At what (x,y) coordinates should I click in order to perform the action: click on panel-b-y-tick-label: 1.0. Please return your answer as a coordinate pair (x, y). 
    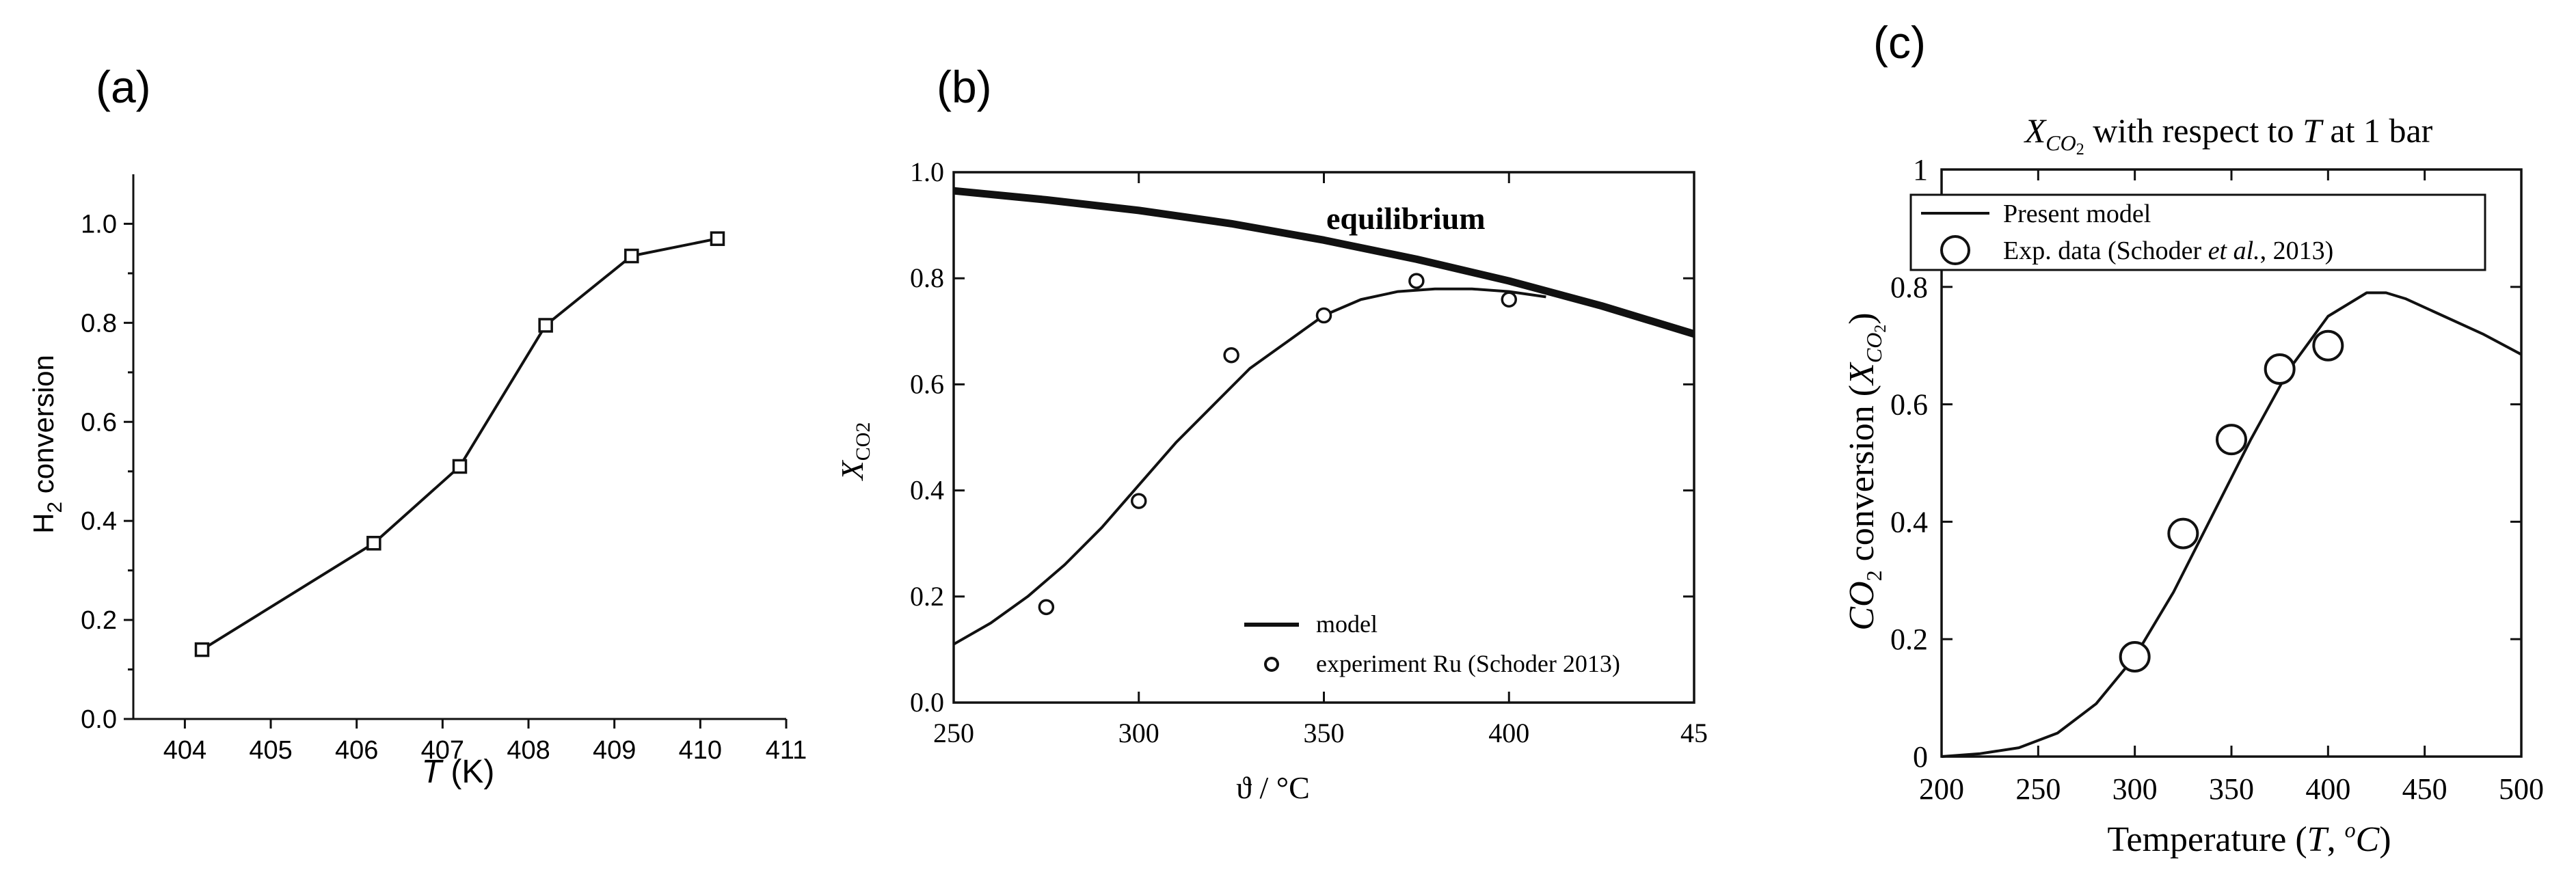
    Looking at the image, I should click on (927, 172).